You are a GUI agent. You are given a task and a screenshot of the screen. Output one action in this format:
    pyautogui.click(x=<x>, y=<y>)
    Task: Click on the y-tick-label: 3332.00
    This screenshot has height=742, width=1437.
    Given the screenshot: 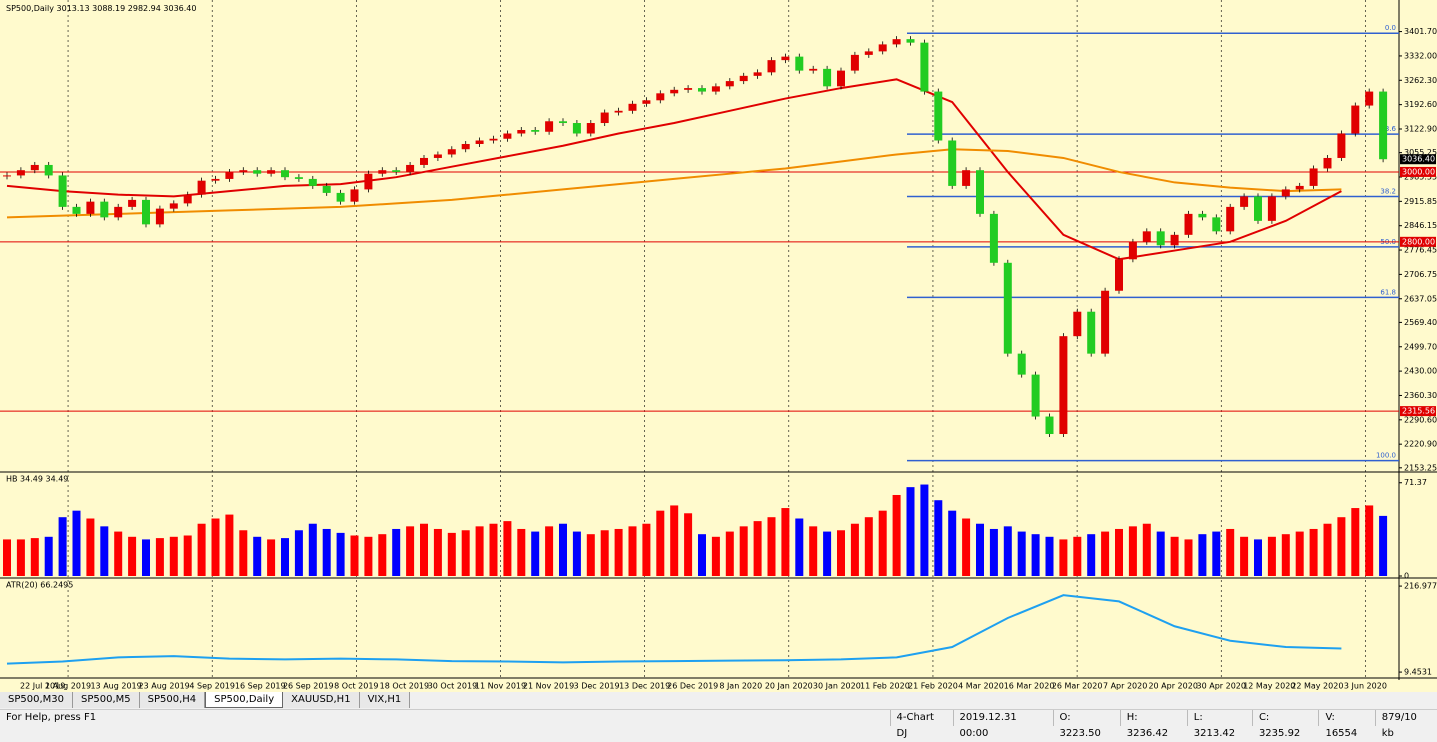 What is the action you would take?
    pyautogui.click(x=1420, y=55)
    